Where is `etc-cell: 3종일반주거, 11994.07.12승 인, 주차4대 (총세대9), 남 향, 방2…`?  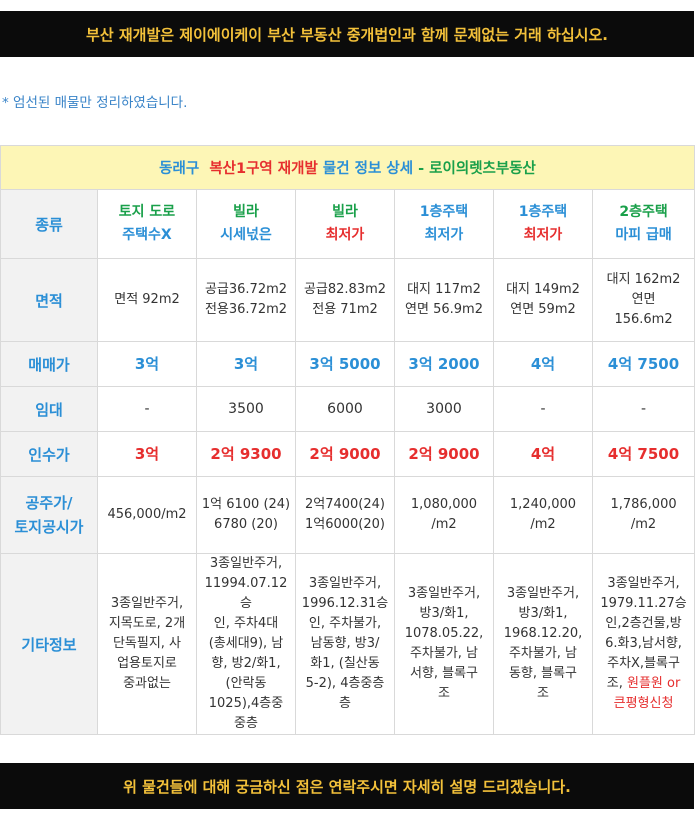
etc-cell: 3종일반주거, 11994.07.12승 인, 주차4대 (총세대9), 남 향, 방2… is located at coordinates (246, 644).